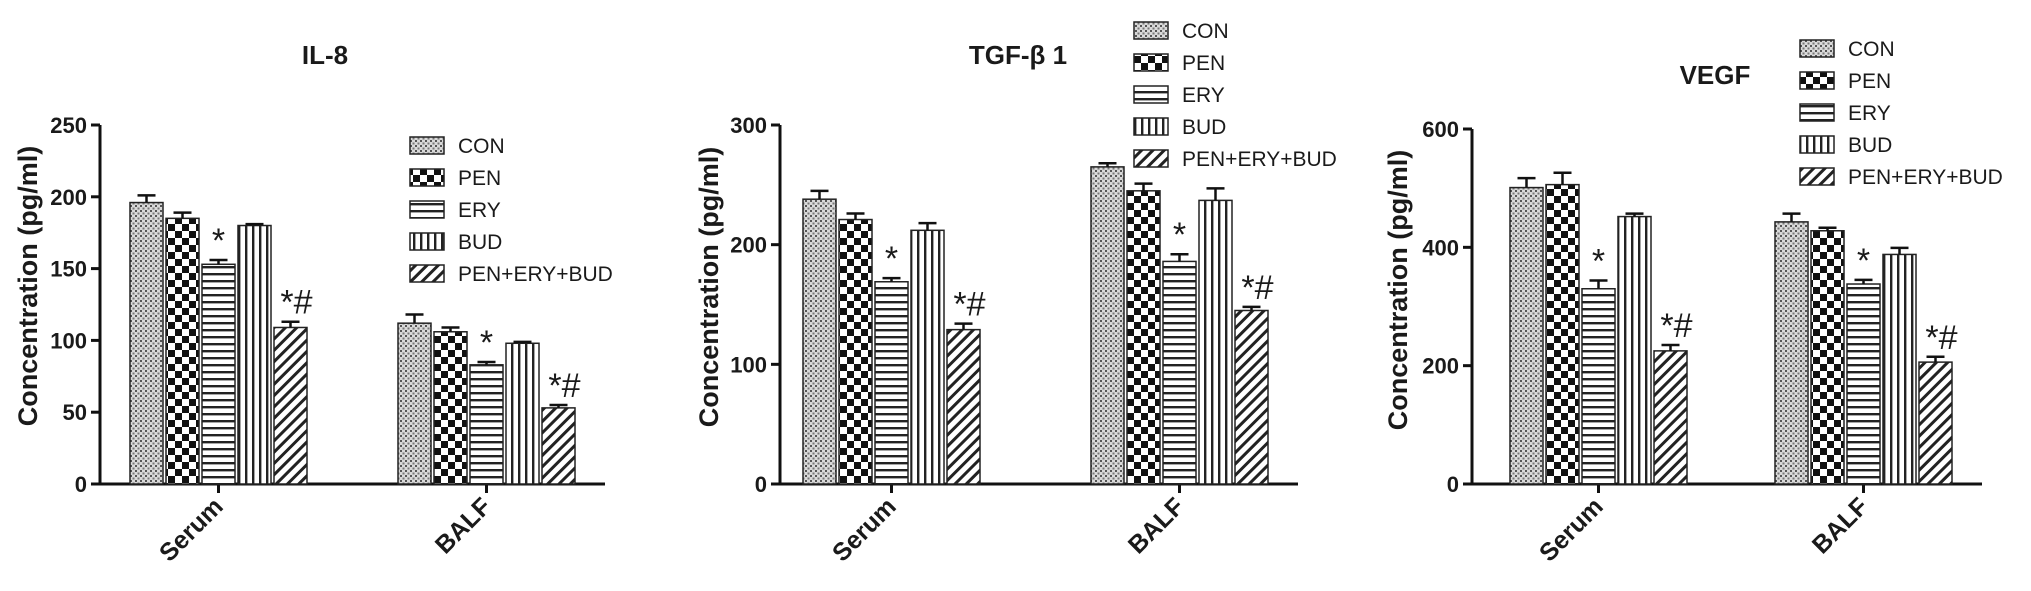 This screenshot has width=2031, height=591. What do you see at coordinates (68, 269) in the screenshot?
I see `y-tick-label: 150` at bounding box center [68, 269].